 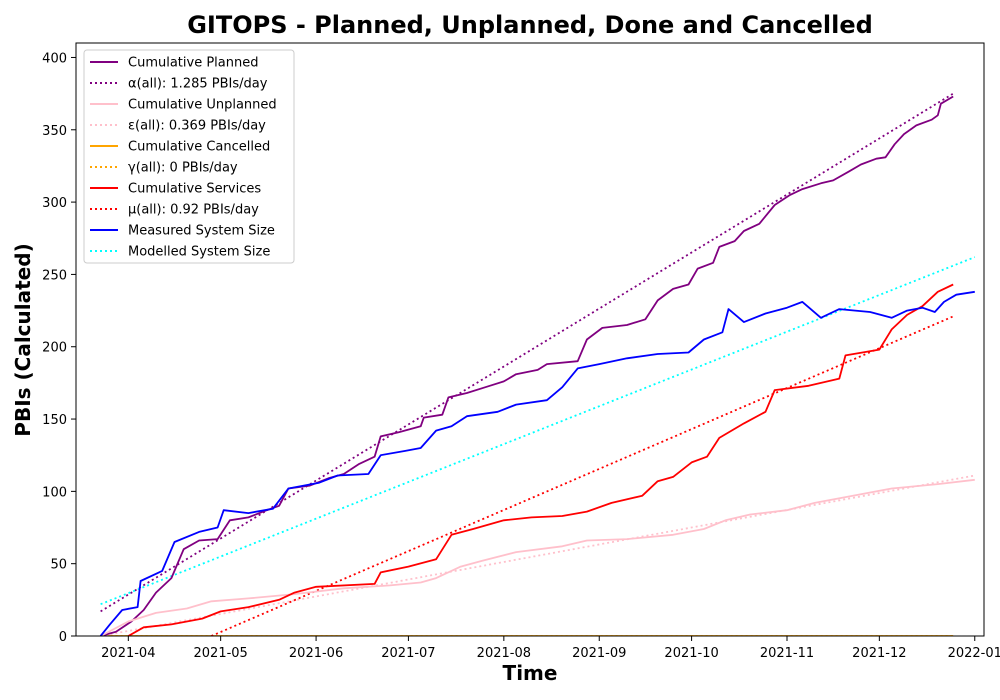 I want to click on y-axis-ticks: 0 50 100 150 200 250 300 350 400, so click(x=59, y=348).